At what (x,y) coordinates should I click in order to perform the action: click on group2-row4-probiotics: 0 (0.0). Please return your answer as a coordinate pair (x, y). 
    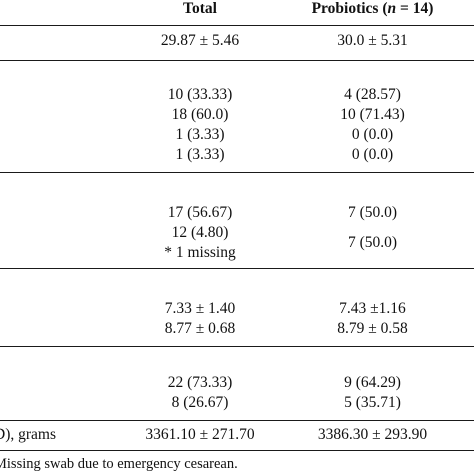
    Looking at the image, I should click on (372, 154).